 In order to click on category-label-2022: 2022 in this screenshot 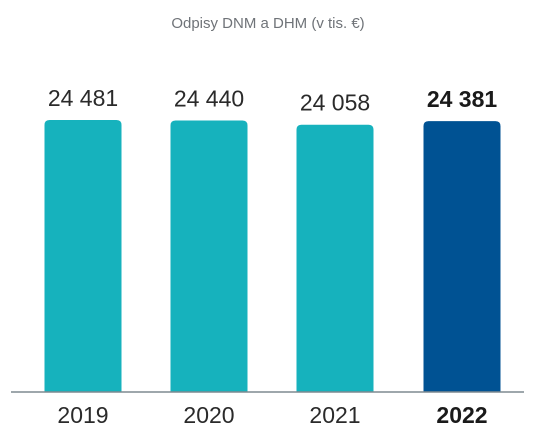, I will do `click(461, 414)`.